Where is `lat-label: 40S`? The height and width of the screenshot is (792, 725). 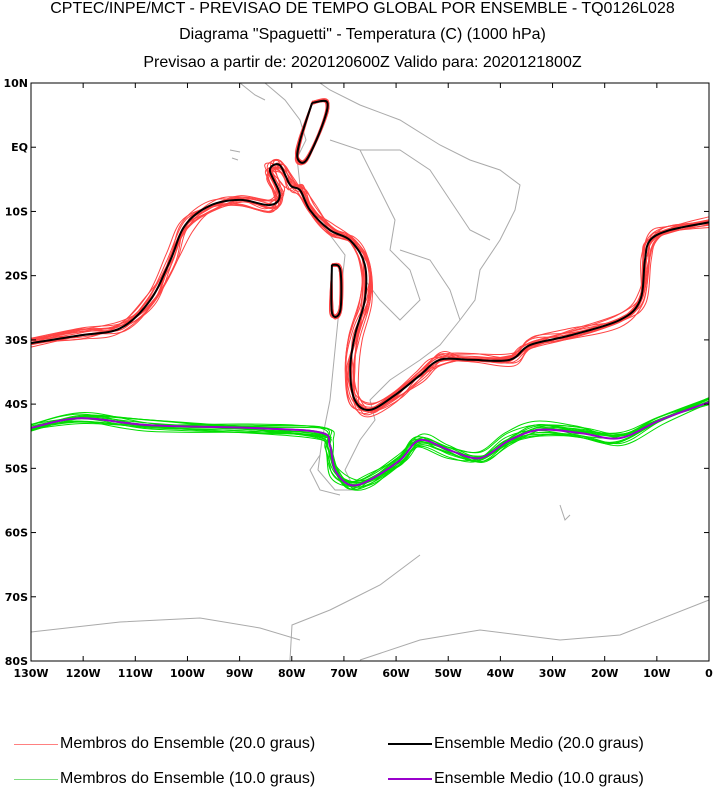 lat-label: 40S is located at coordinates (16, 404).